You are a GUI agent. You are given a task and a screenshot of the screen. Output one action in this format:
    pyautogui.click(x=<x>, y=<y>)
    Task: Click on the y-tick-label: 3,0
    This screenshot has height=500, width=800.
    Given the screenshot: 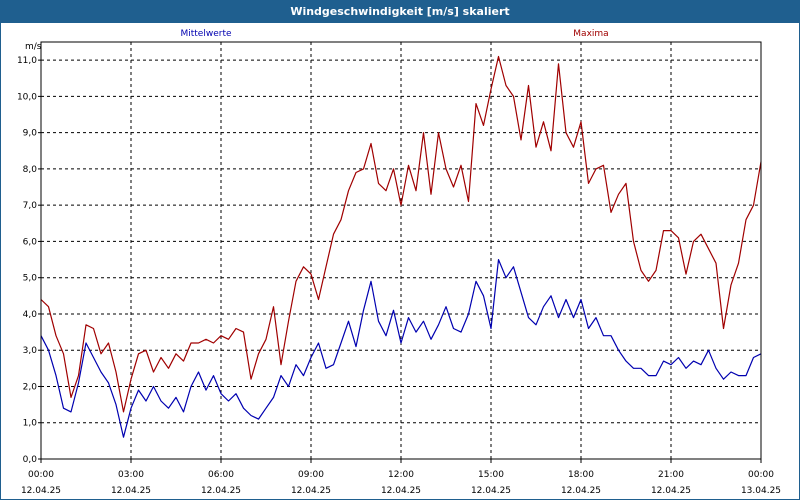 What is the action you would take?
    pyautogui.click(x=30, y=351)
    